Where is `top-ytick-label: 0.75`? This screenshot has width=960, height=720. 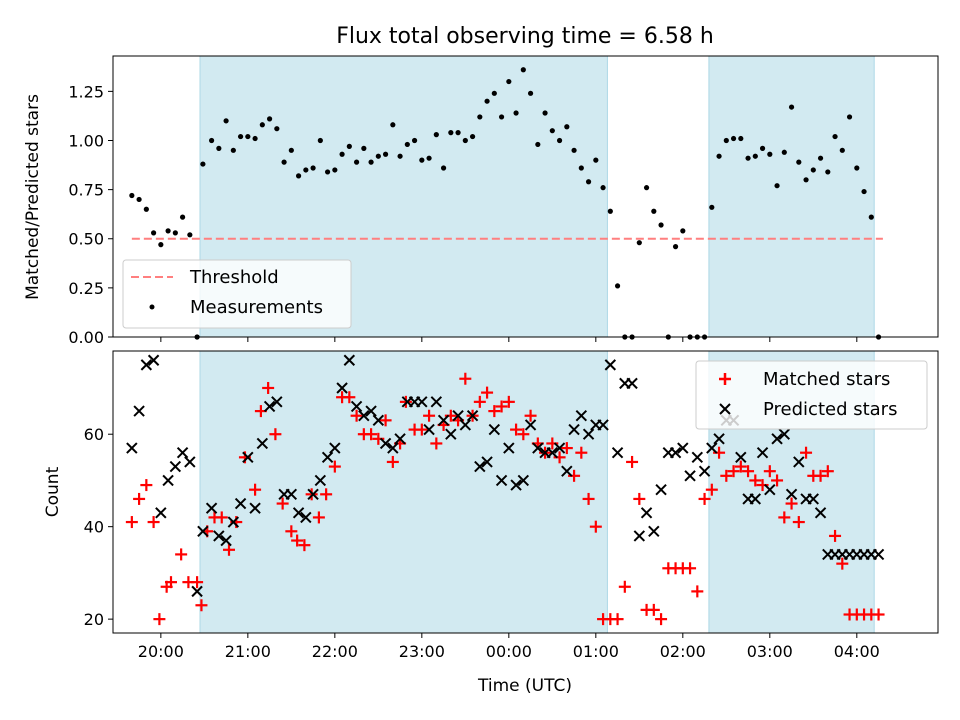
top-ytick-label: 0.75 is located at coordinates (86, 190).